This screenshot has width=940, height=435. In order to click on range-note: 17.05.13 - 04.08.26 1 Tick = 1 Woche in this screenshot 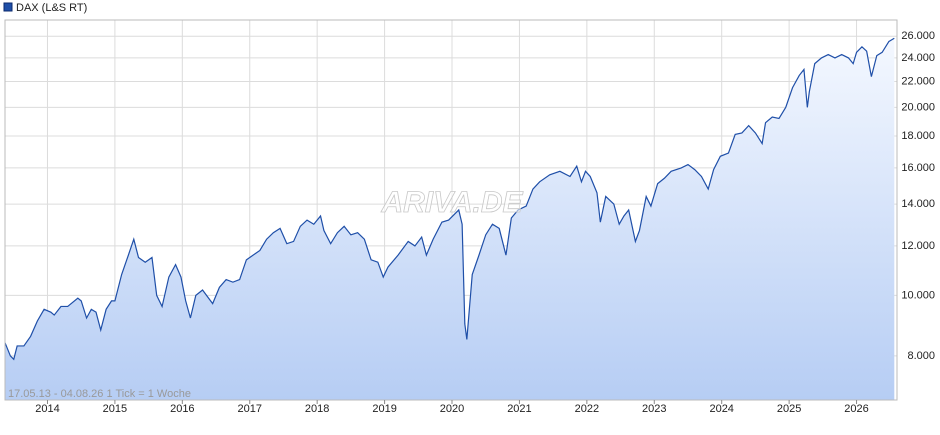, I will do `click(99, 394)`.